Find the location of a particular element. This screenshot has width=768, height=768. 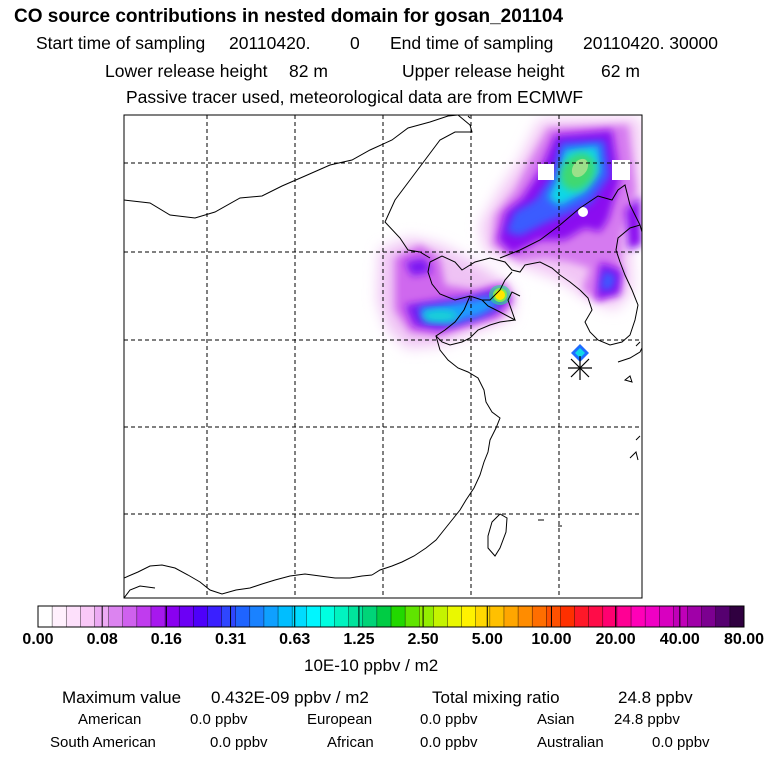

upper-release-value: 62 m is located at coordinates (620, 71).